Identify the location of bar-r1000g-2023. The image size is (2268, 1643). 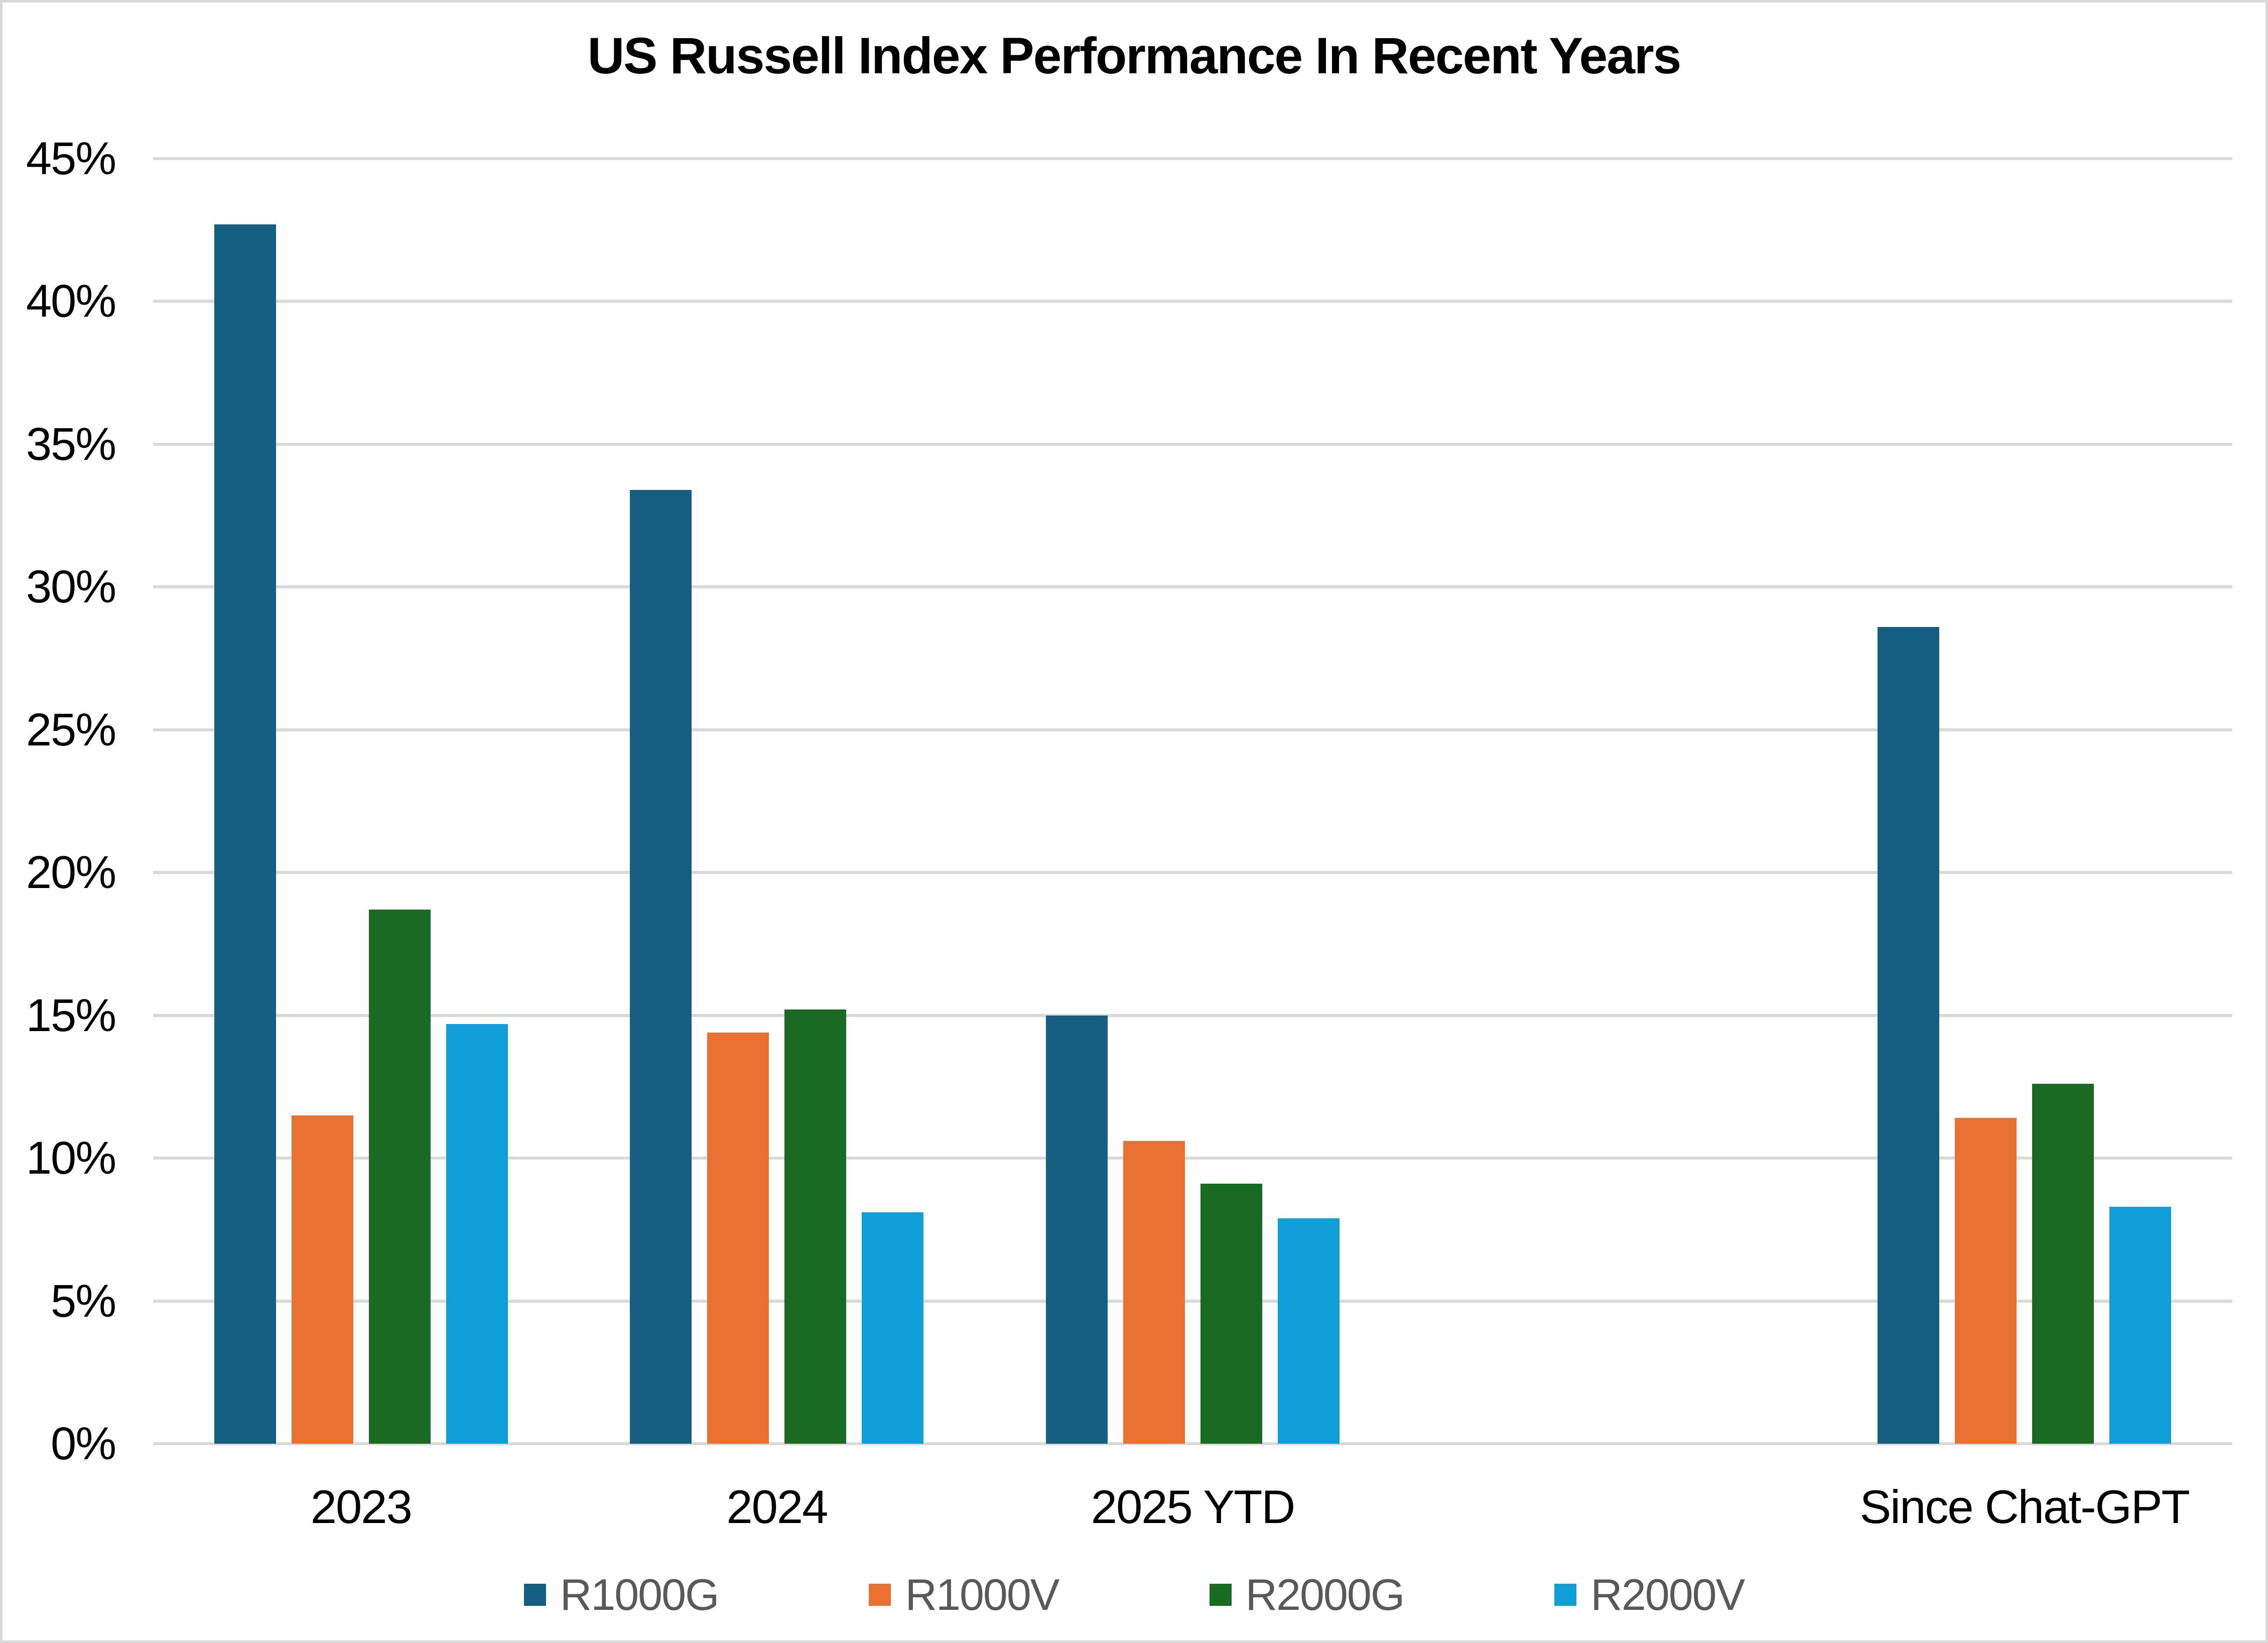
(245, 834).